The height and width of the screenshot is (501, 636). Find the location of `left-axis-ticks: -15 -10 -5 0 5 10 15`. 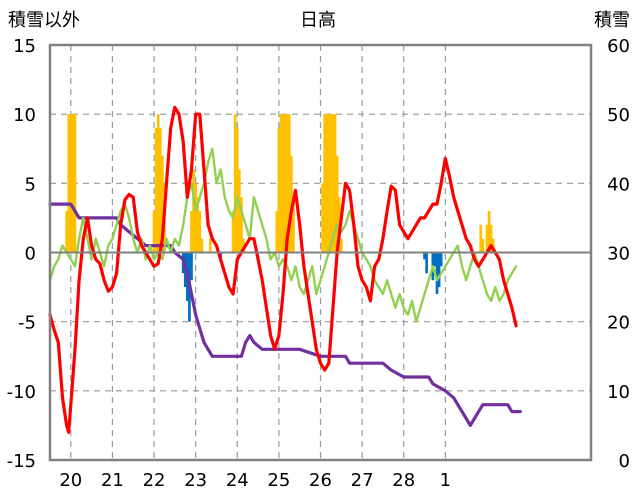

left-axis-ticks: -15 -10 -5 0 5 10 15 is located at coordinates (21, 254).